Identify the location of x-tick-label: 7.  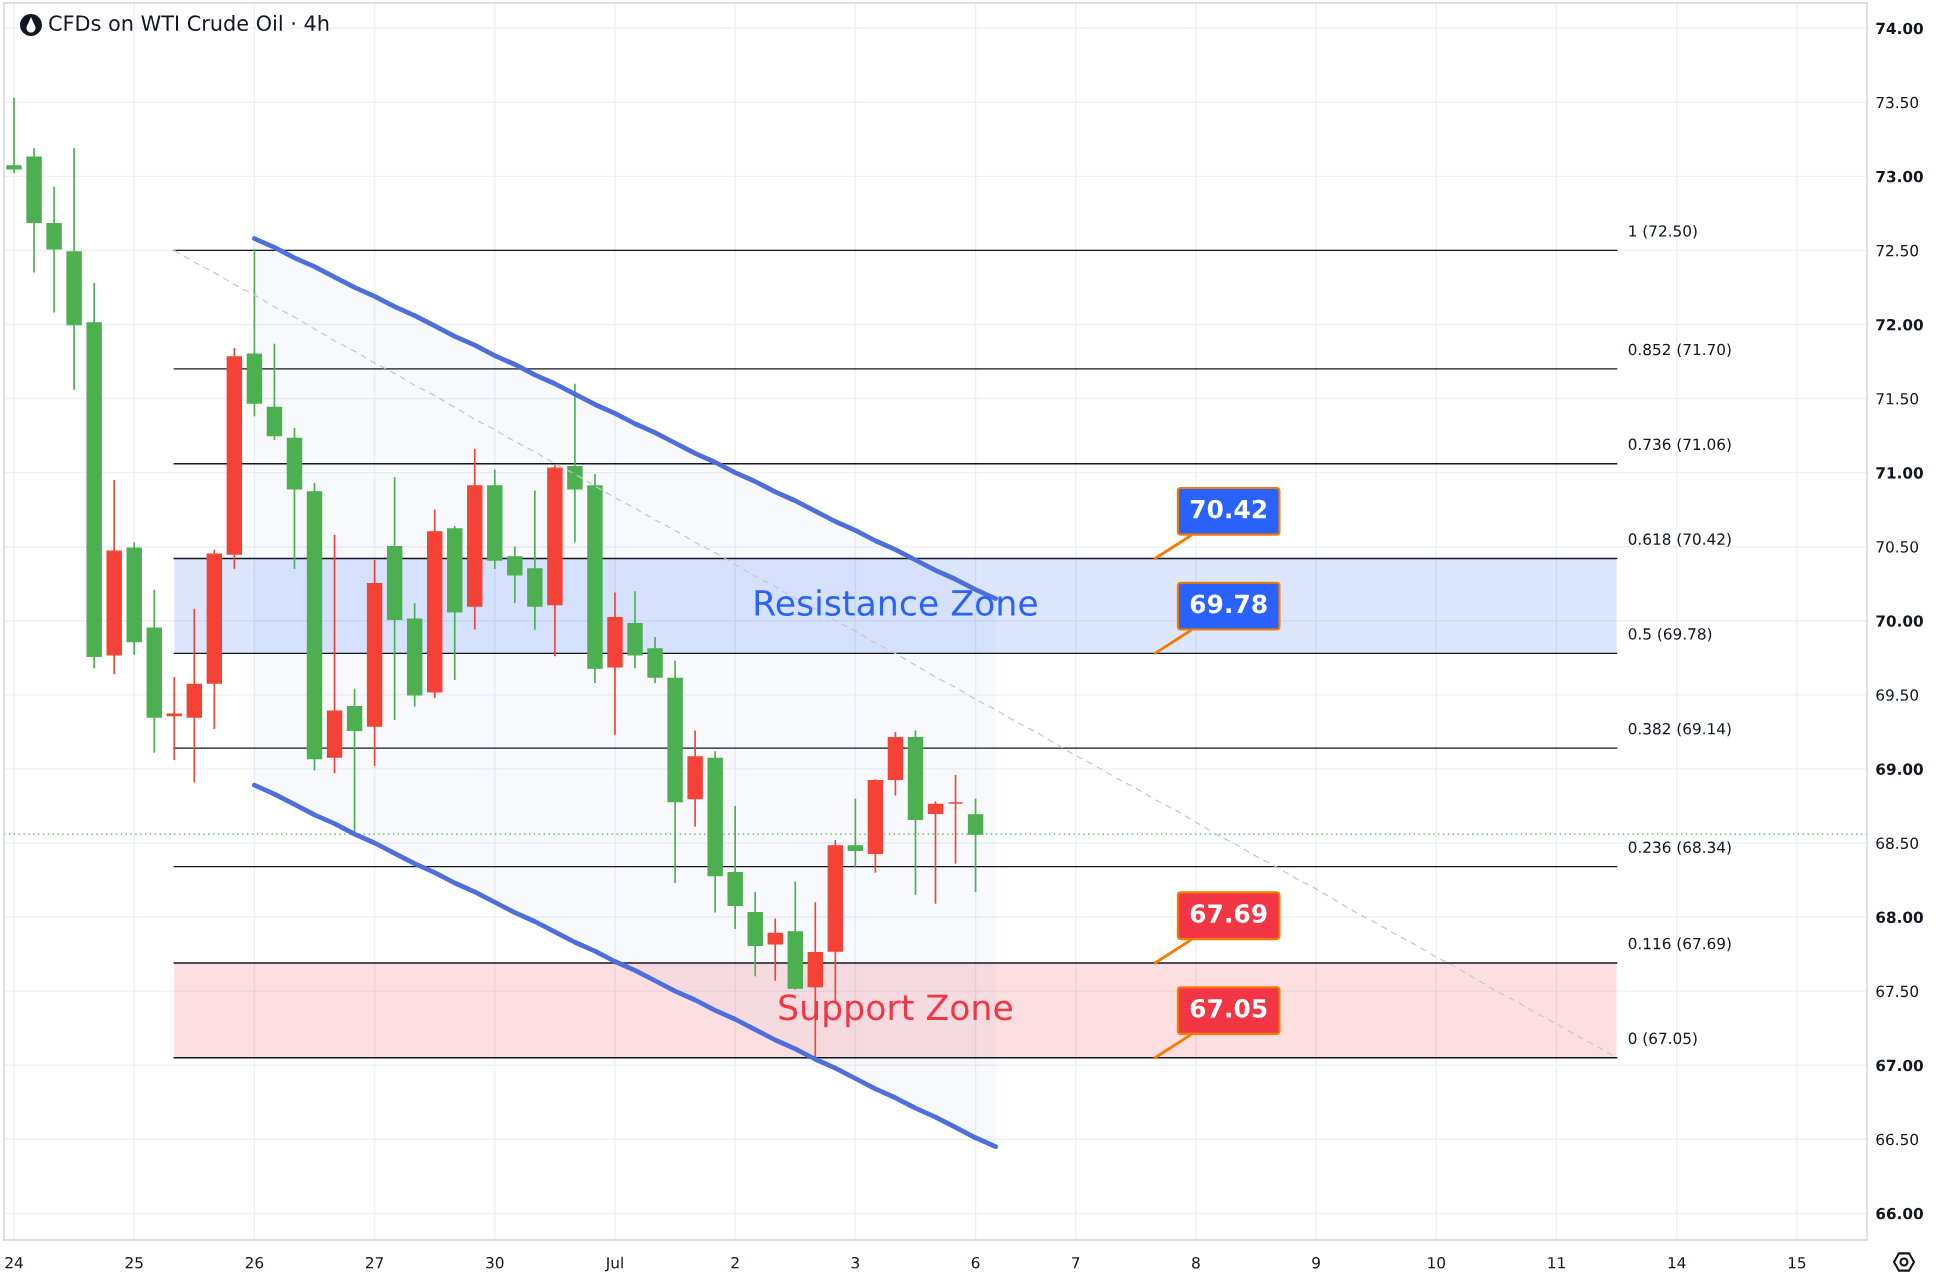
(1076, 1263).